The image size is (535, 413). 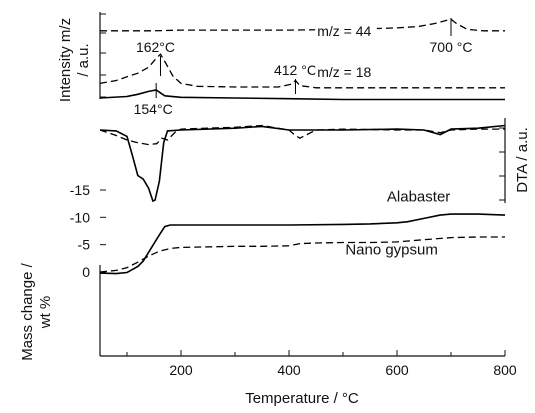 I want to click on tg-y-axis-label-line: Mass change /, so click(x=27, y=311).